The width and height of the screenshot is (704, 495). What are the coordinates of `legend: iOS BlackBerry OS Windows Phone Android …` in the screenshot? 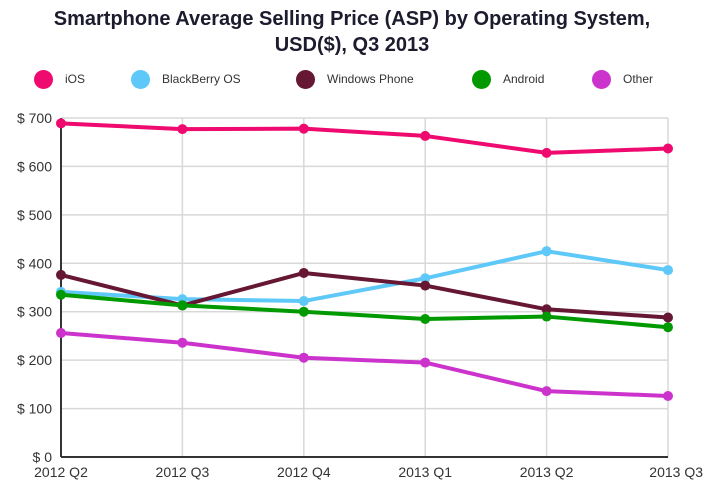 It's located at (352, 79).